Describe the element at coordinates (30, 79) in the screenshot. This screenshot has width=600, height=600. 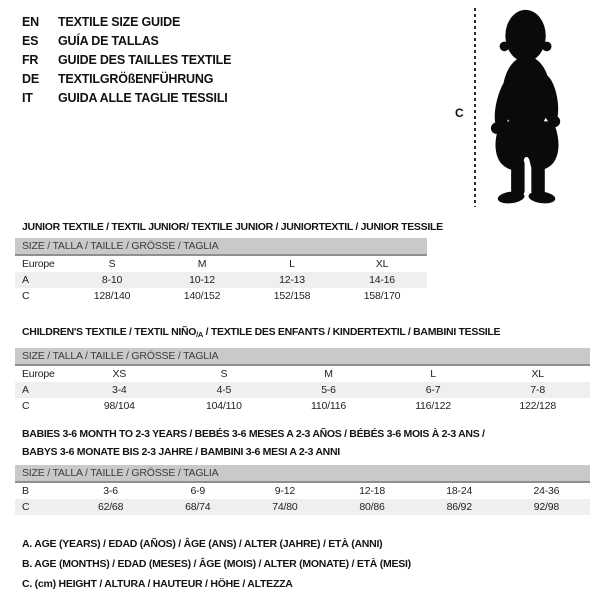
I see `language-code: DE` at that location.